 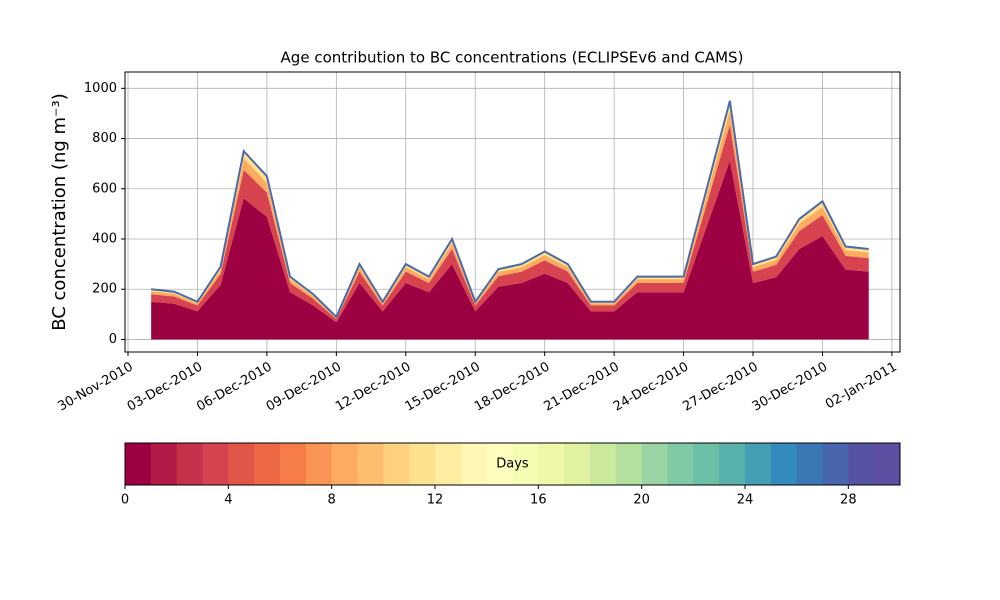 What do you see at coordinates (512, 387) in the screenshot?
I see `x-tick-label: 18-Dec-2010` at bounding box center [512, 387].